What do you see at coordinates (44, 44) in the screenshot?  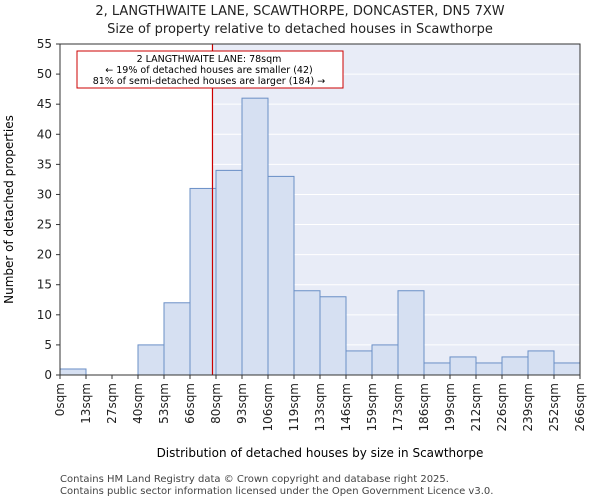 I see `y-tick-label: 55` at bounding box center [44, 44].